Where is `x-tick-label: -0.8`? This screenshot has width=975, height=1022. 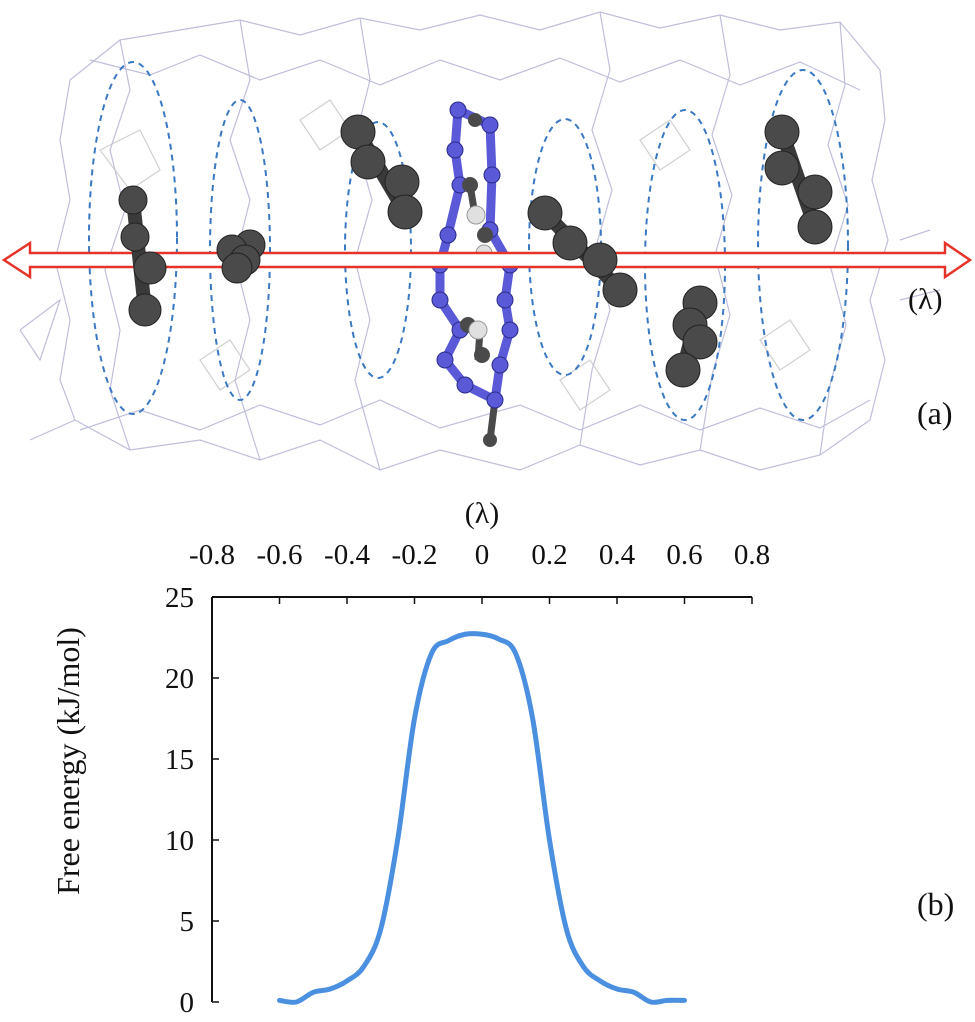
x-tick-label: -0.8 is located at coordinates (212, 555).